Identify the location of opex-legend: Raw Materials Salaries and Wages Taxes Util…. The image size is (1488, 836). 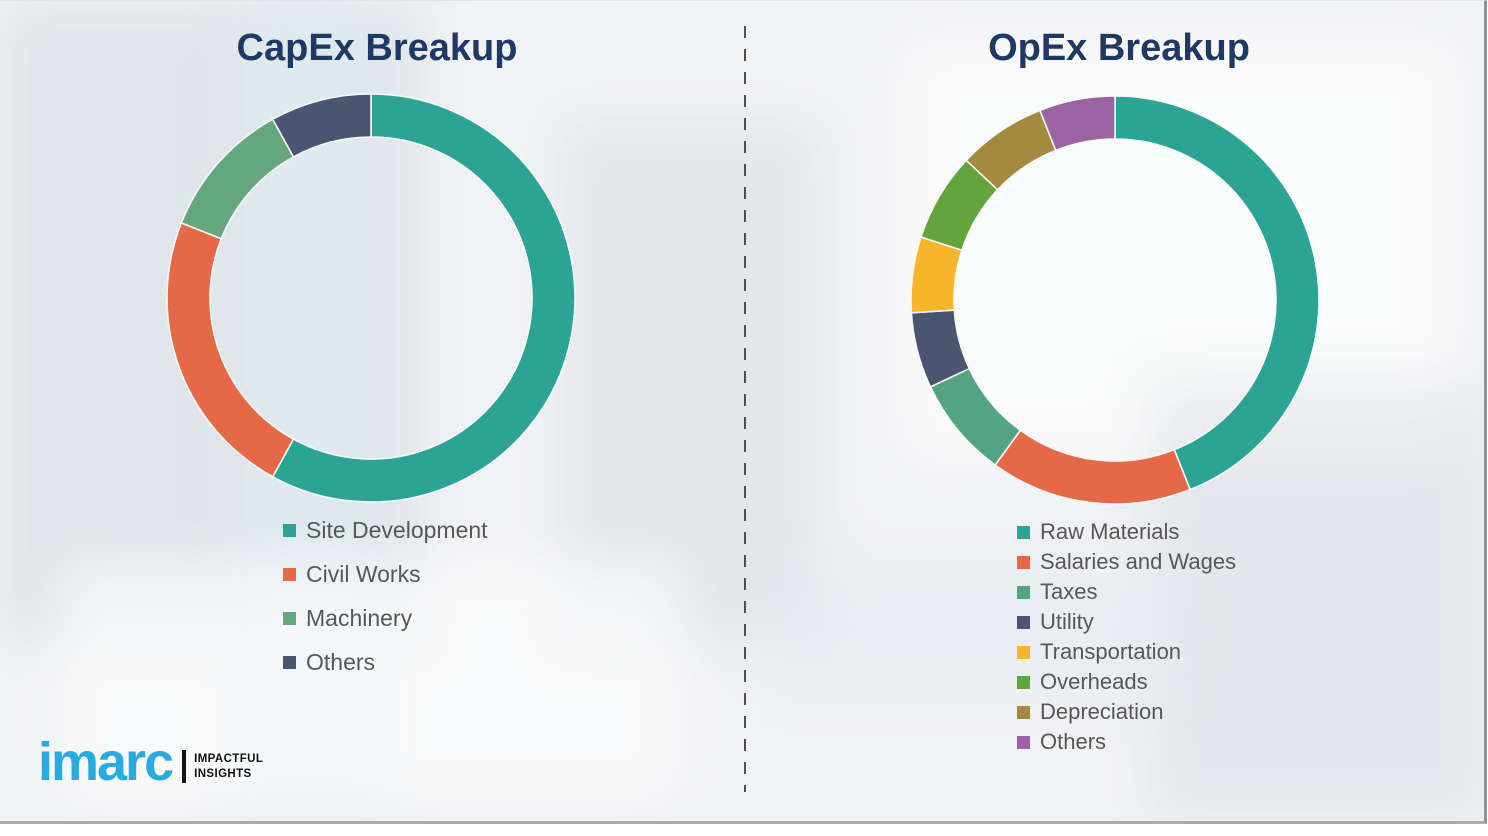
(1126, 637).